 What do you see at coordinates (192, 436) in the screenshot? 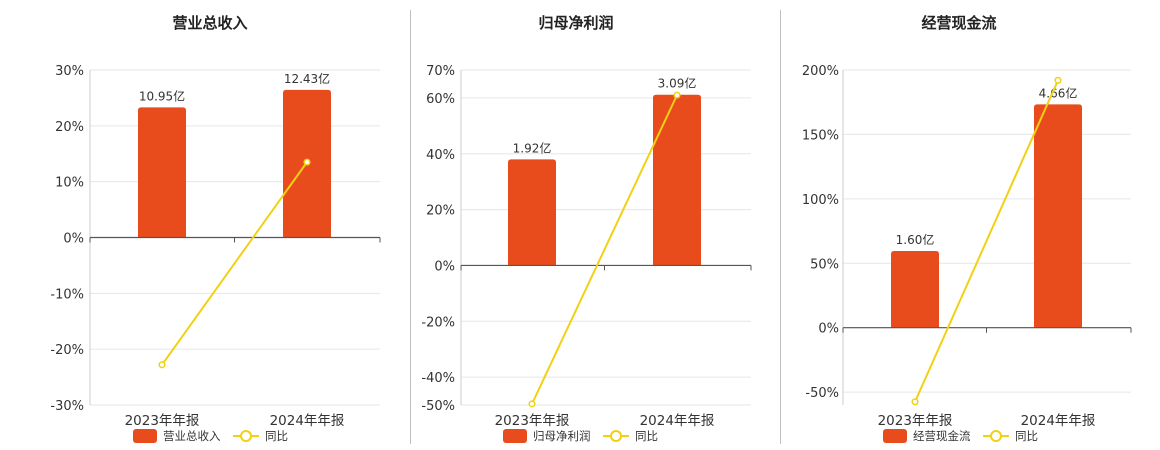
I see `legend-label-bar: 营业总收入` at bounding box center [192, 436].